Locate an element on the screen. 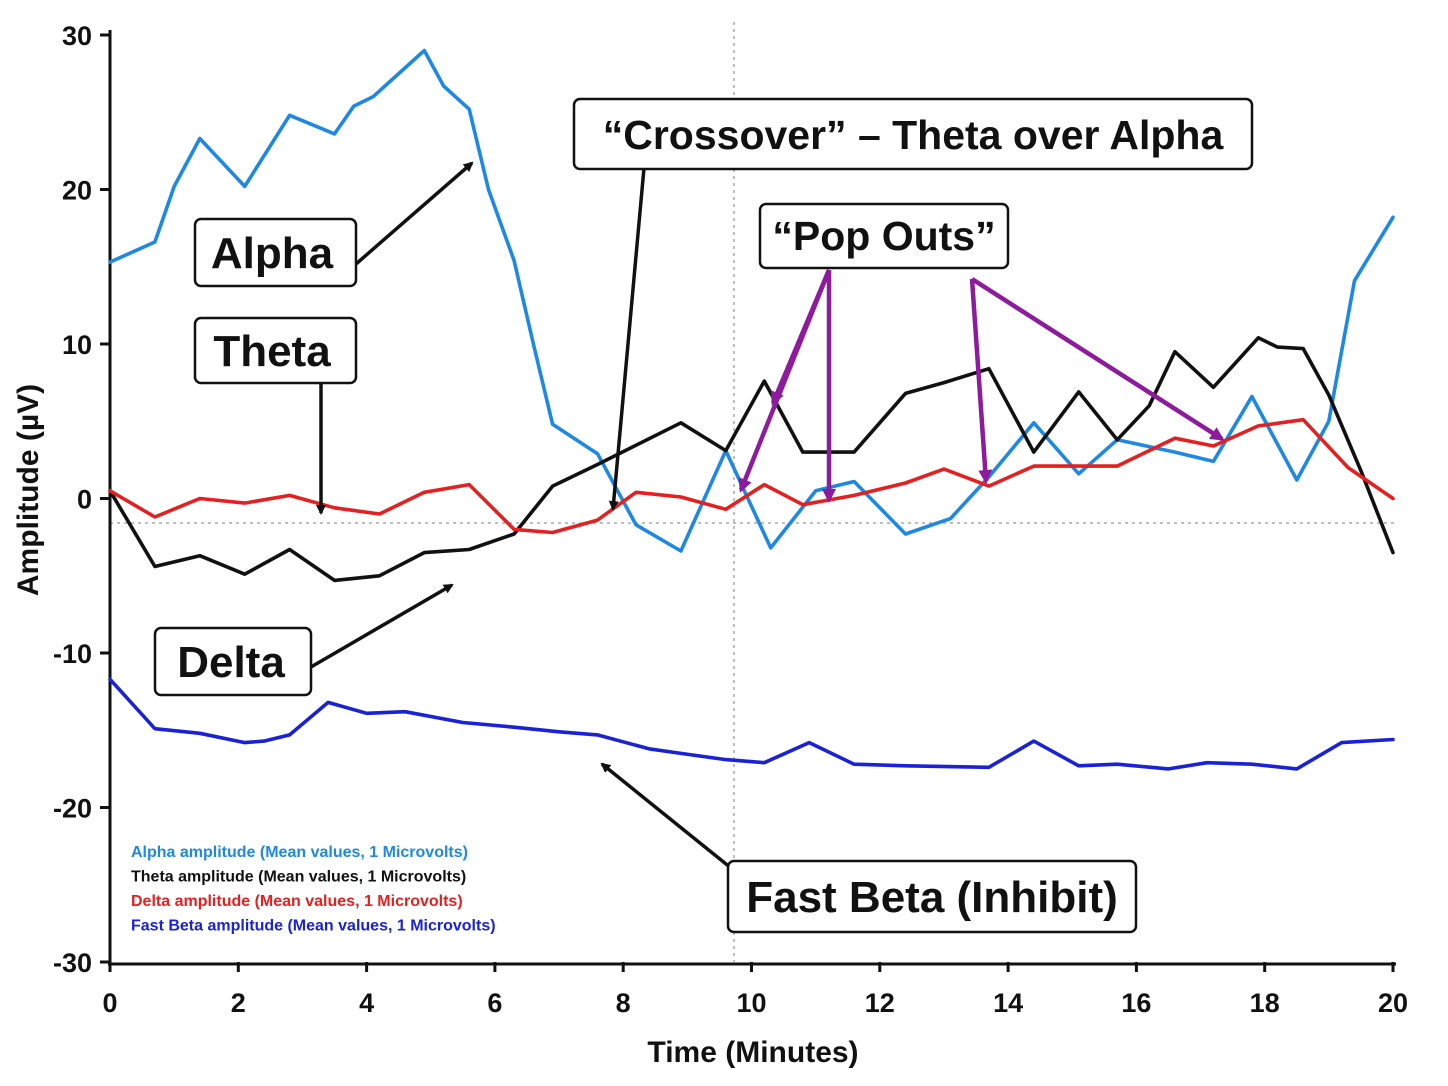 Image resolution: width=1448 pixels, height=1086 pixels. svg-text: “Pop Outs” is located at coordinates (883, 236).